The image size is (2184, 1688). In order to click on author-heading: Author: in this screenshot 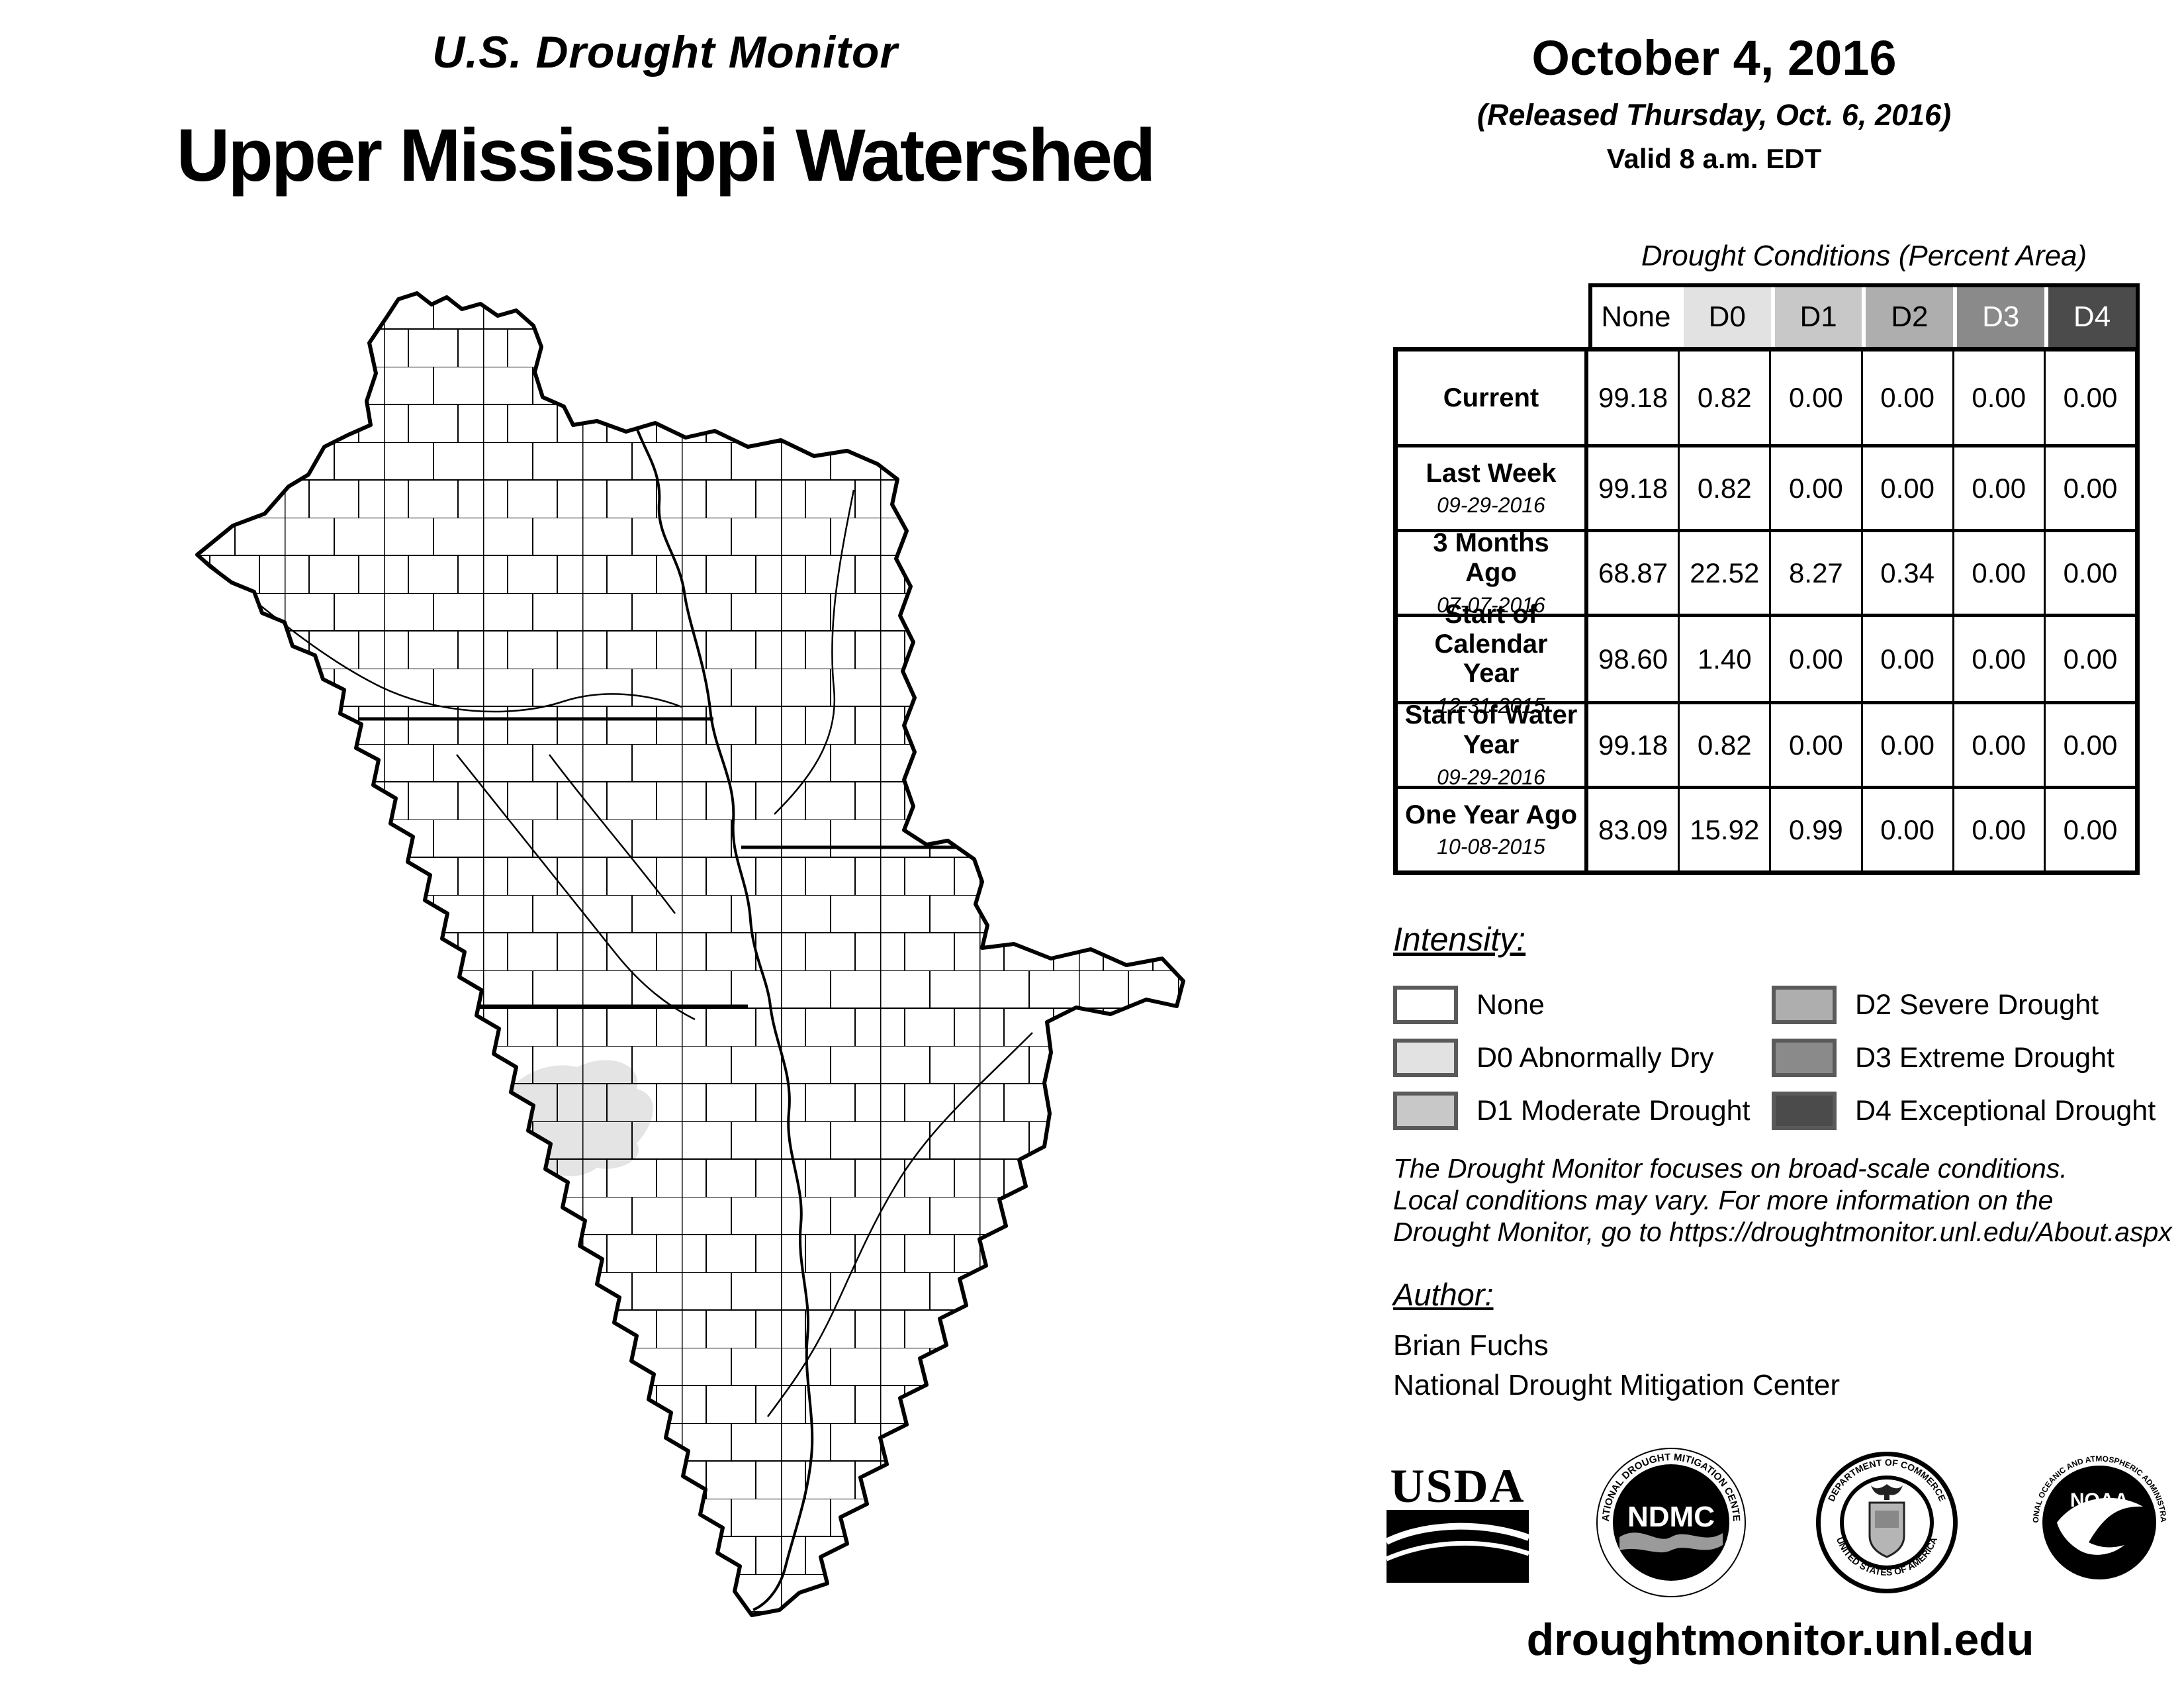, I will do `click(1443, 1294)`.